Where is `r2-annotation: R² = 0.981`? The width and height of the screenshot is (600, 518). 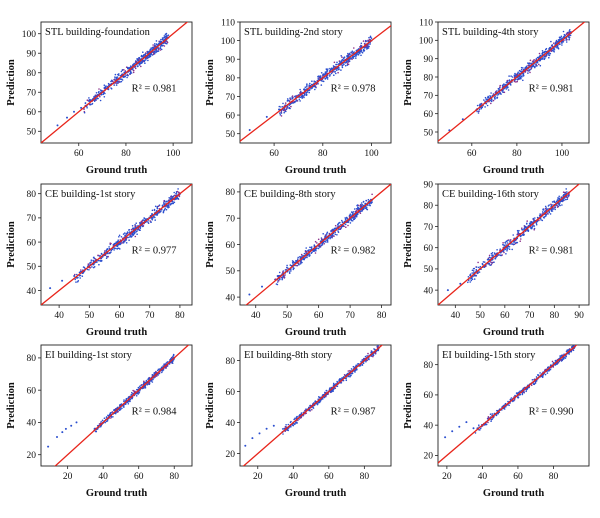 r2-annotation: R² = 0.981 is located at coordinates (154, 89).